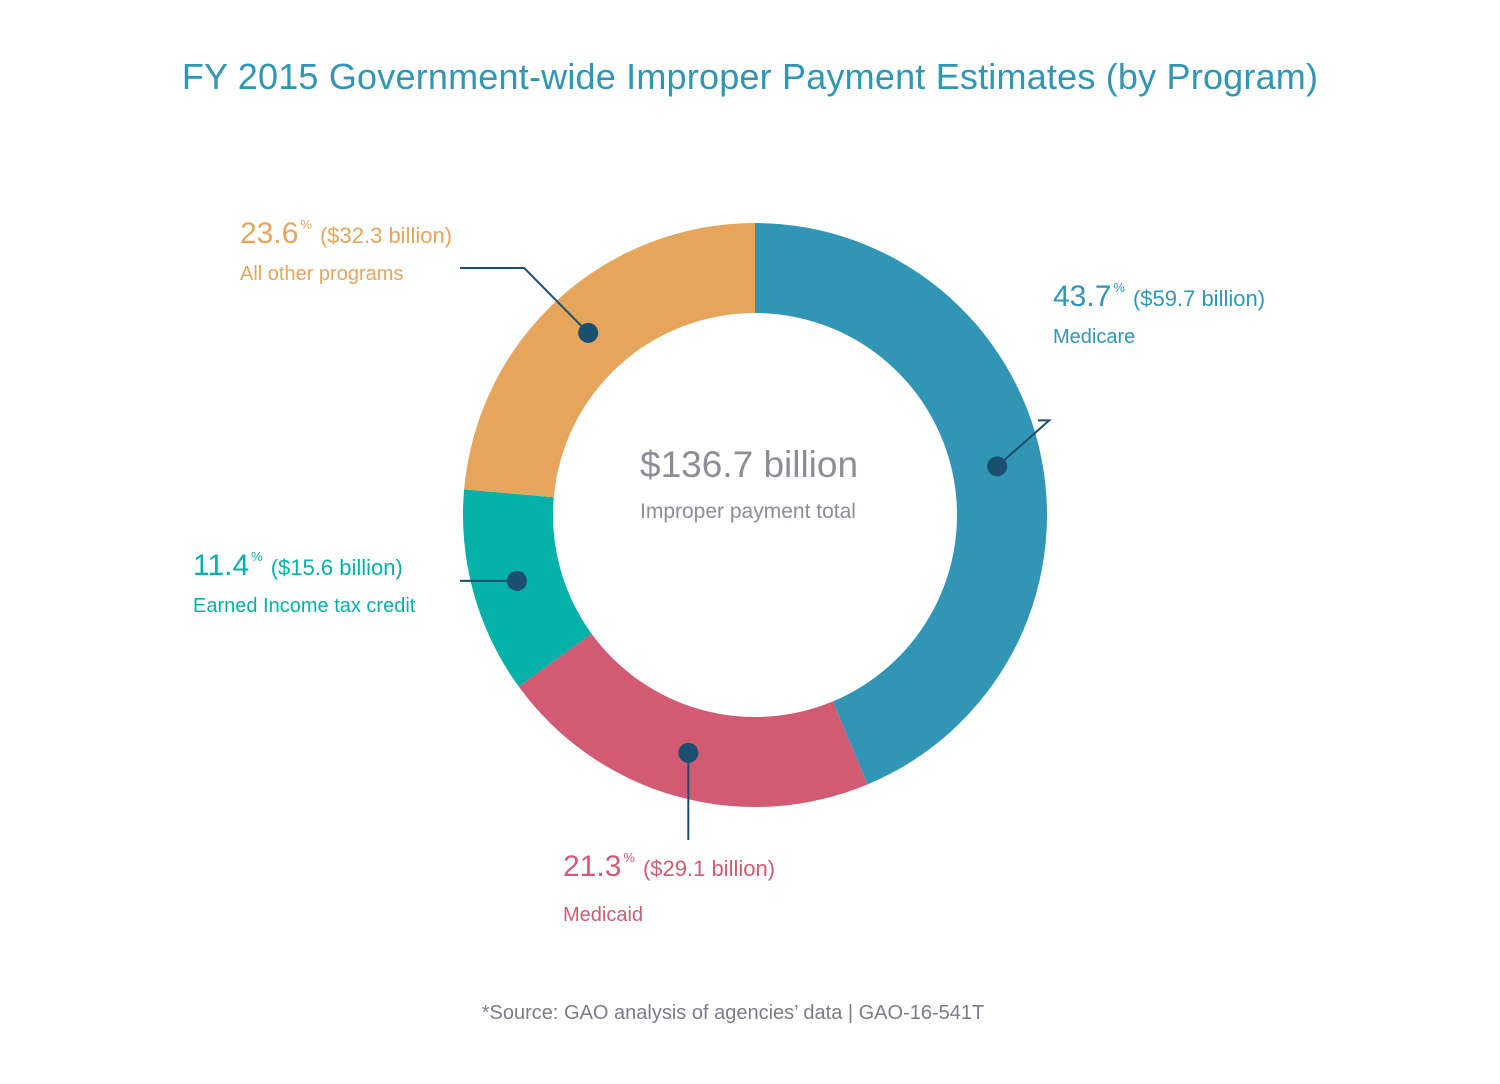 The height and width of the screenshot is (1084, 1500). Describe the element at coordinates (599, 866) in the screenshot. I see `medicaid-percent: 21.3%` at that location.